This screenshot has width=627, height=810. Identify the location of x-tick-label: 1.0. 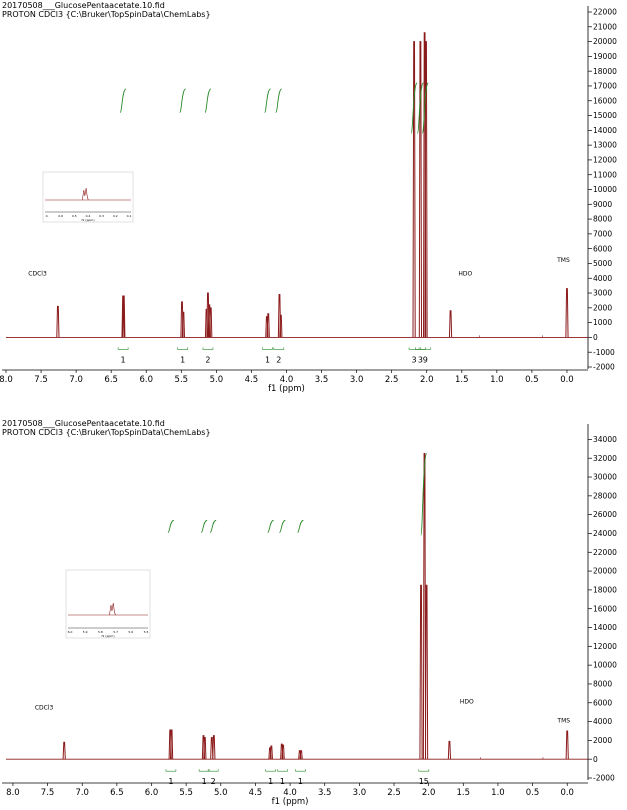
(498, 793).